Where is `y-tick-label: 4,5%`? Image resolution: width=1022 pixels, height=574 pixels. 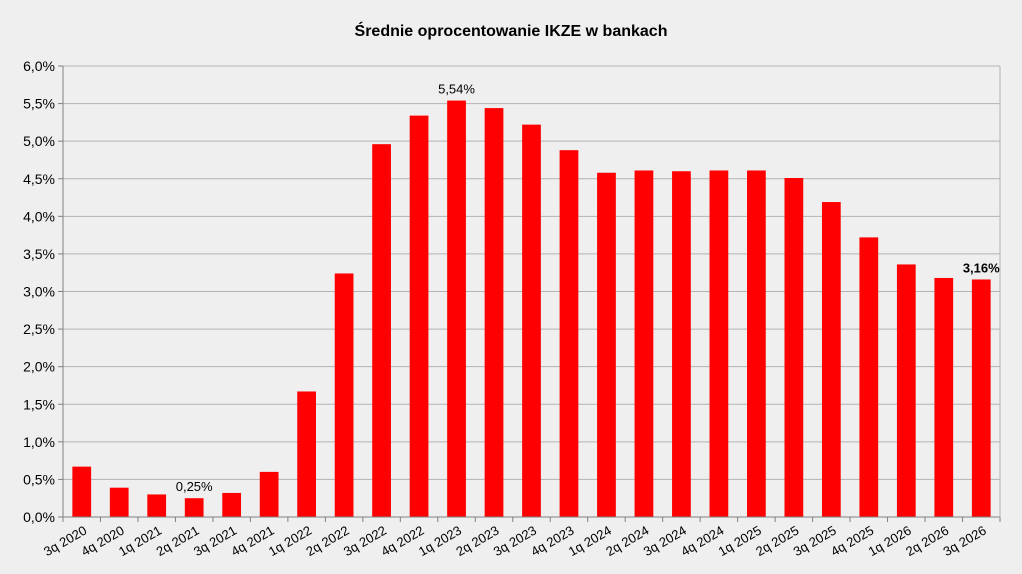
y-tick-label: 4,5% is located at coordinates (39, 179).